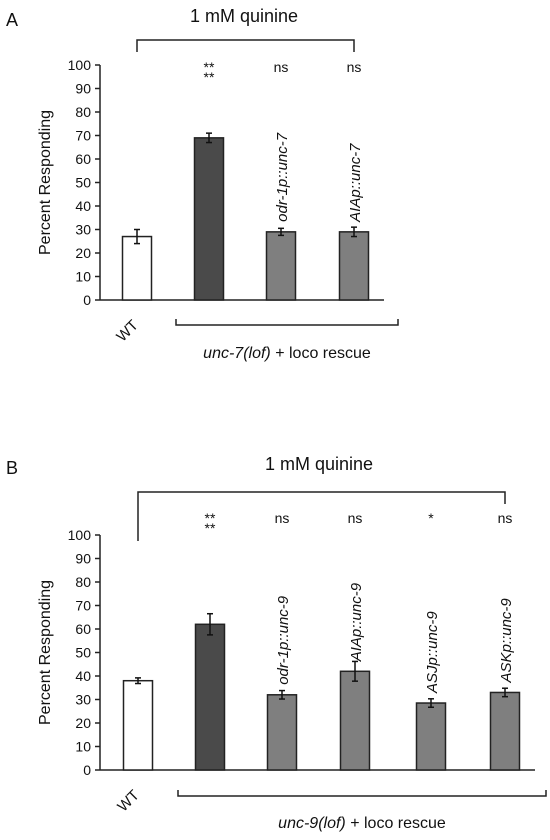 The image size is (550, 840). I want to click on category-label: odr-1p::unc-9, so click(283, 640).